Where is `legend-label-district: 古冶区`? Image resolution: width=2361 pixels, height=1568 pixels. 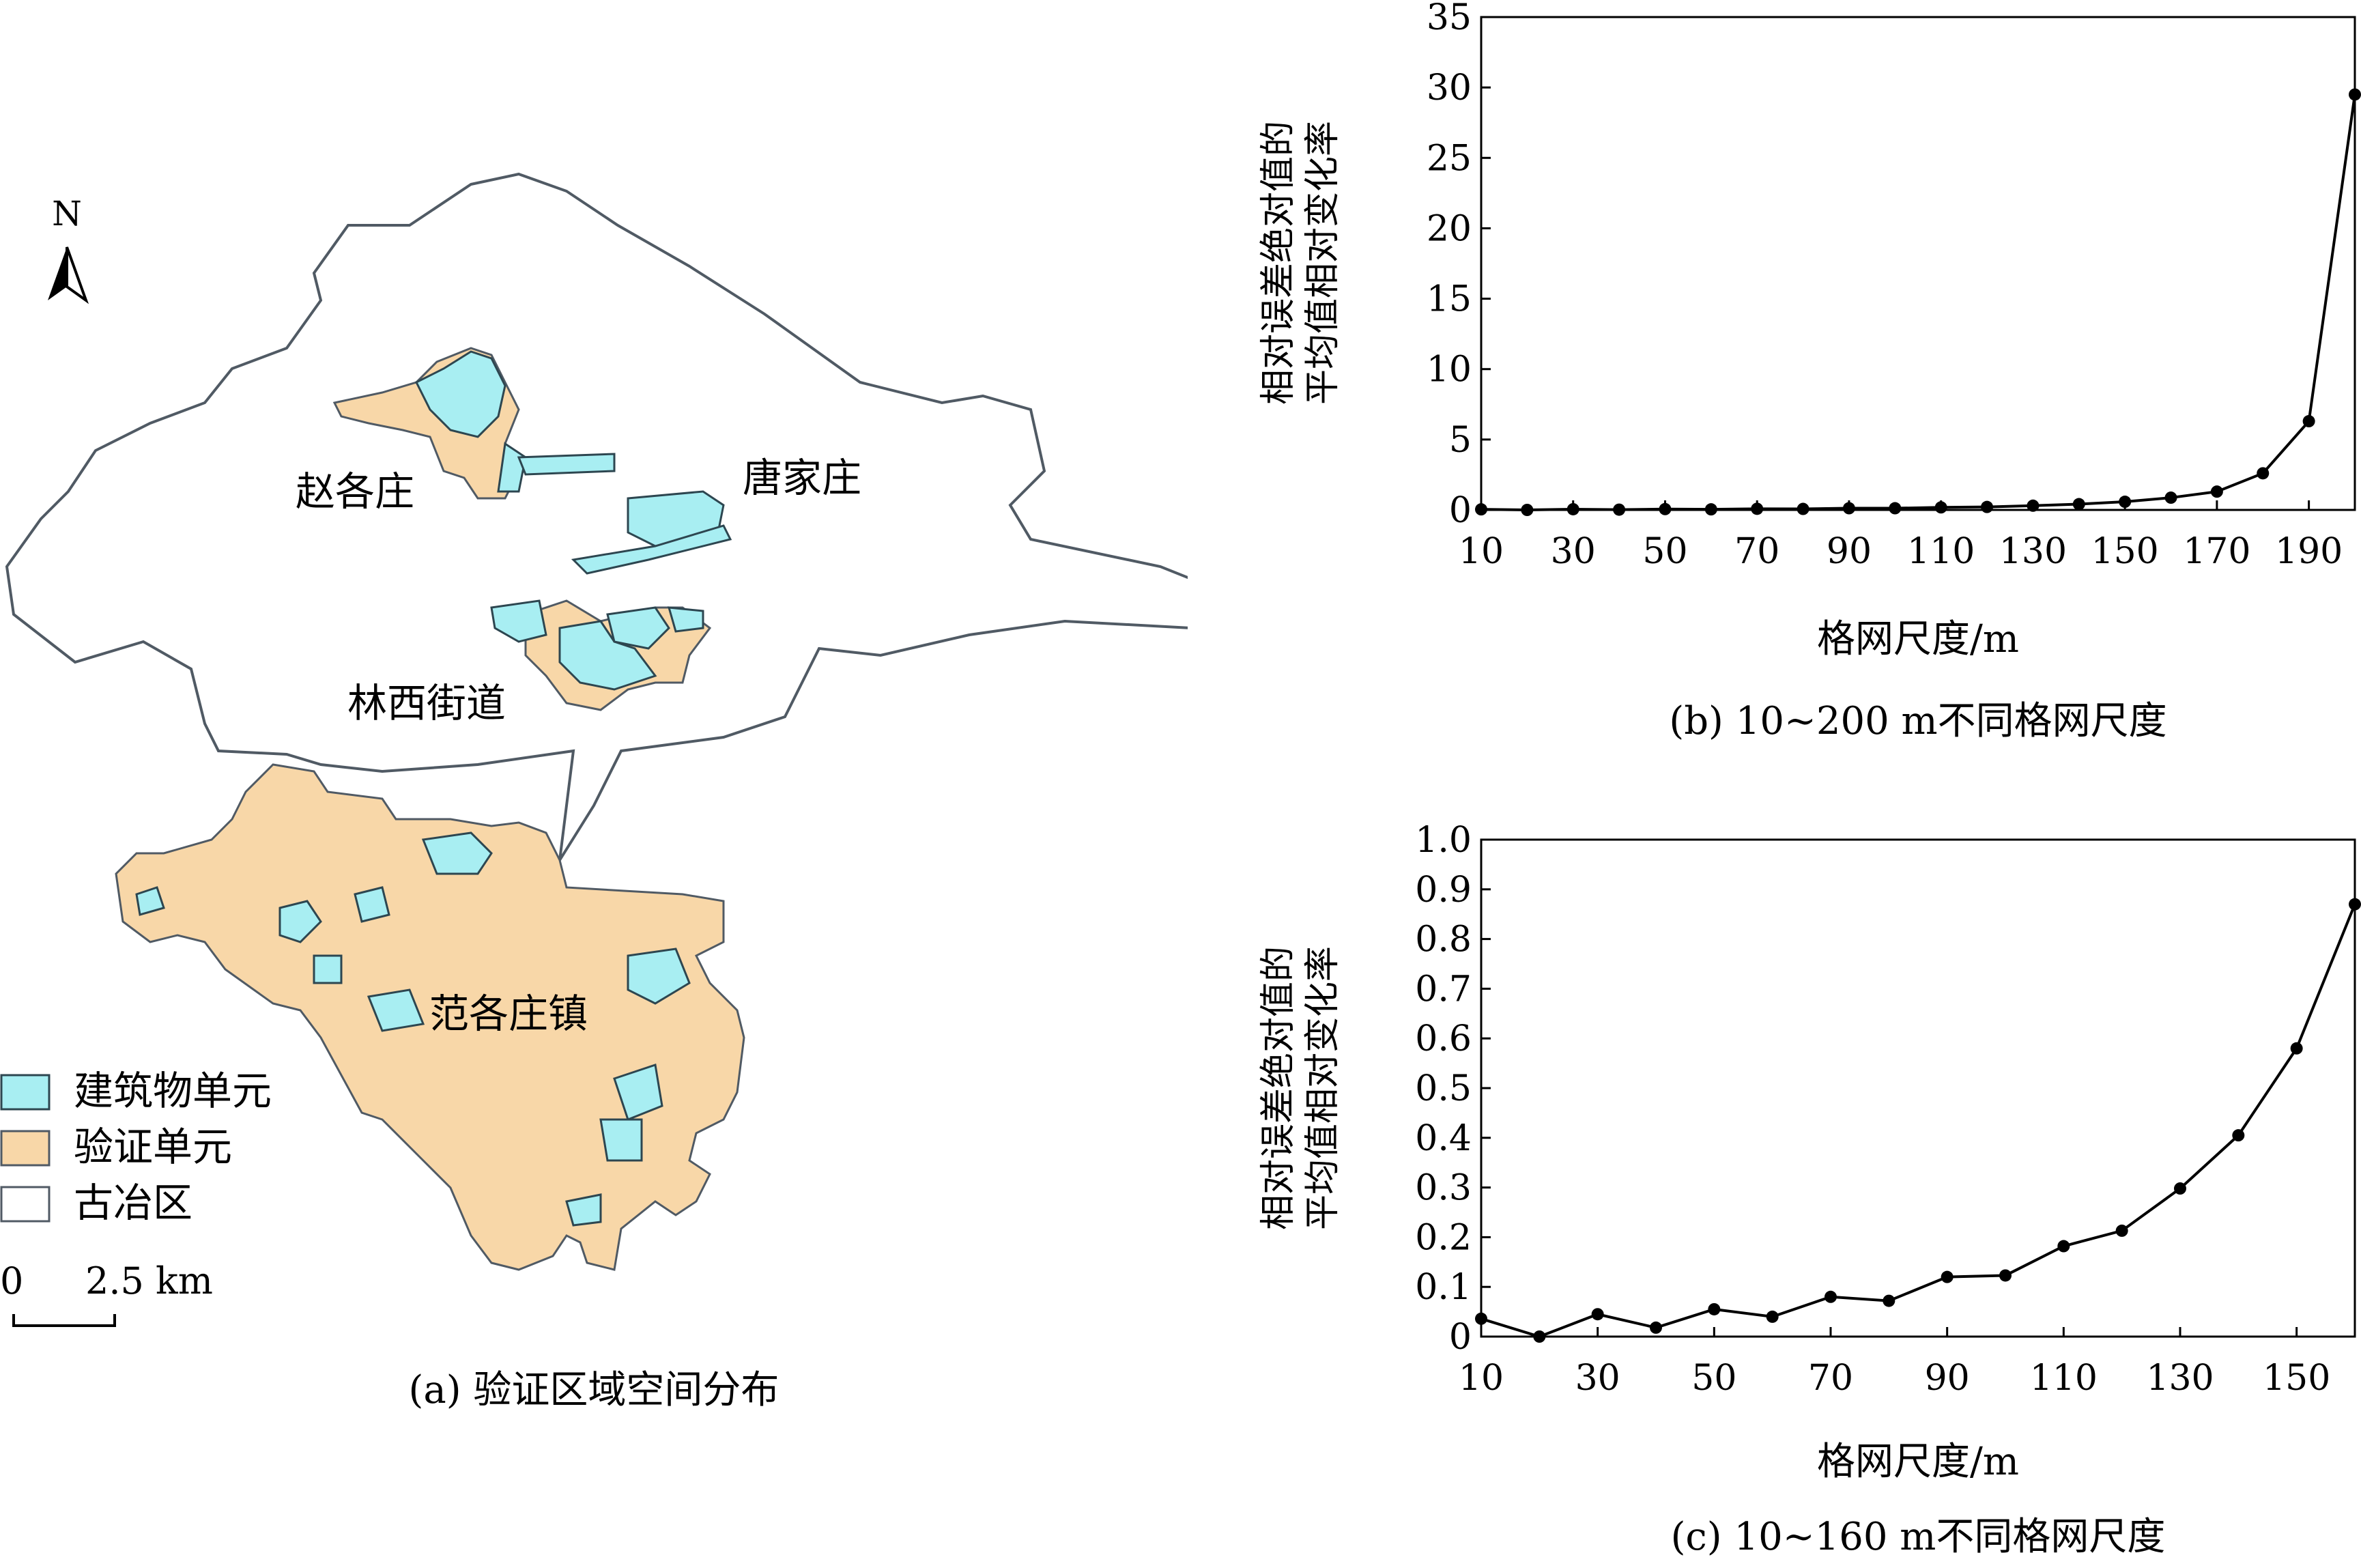 legend-label-district: 古冶区 is located at coordinates (133, 1203).